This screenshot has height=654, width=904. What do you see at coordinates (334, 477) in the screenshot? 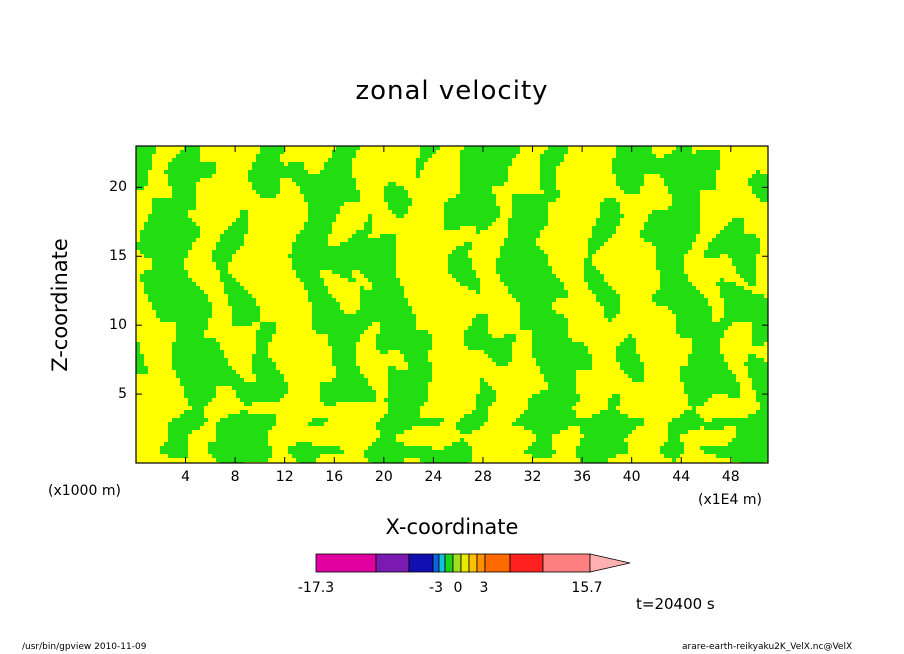
I see `x-tick-label: 16` at bounding box center [334, 477].